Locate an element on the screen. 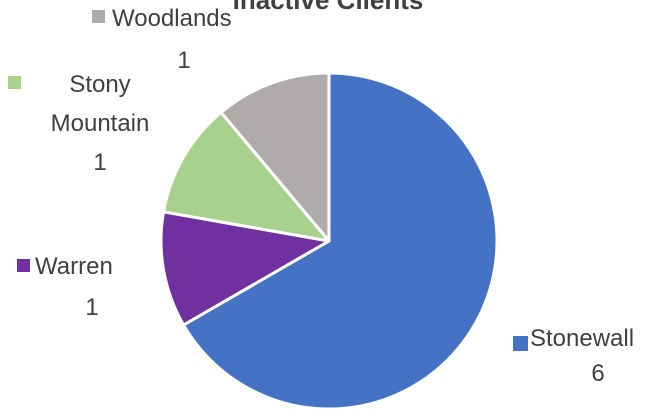 This screenshot has width=663, height=414. slice-value-woodlands: 1 is located at coordinates (183, 60).